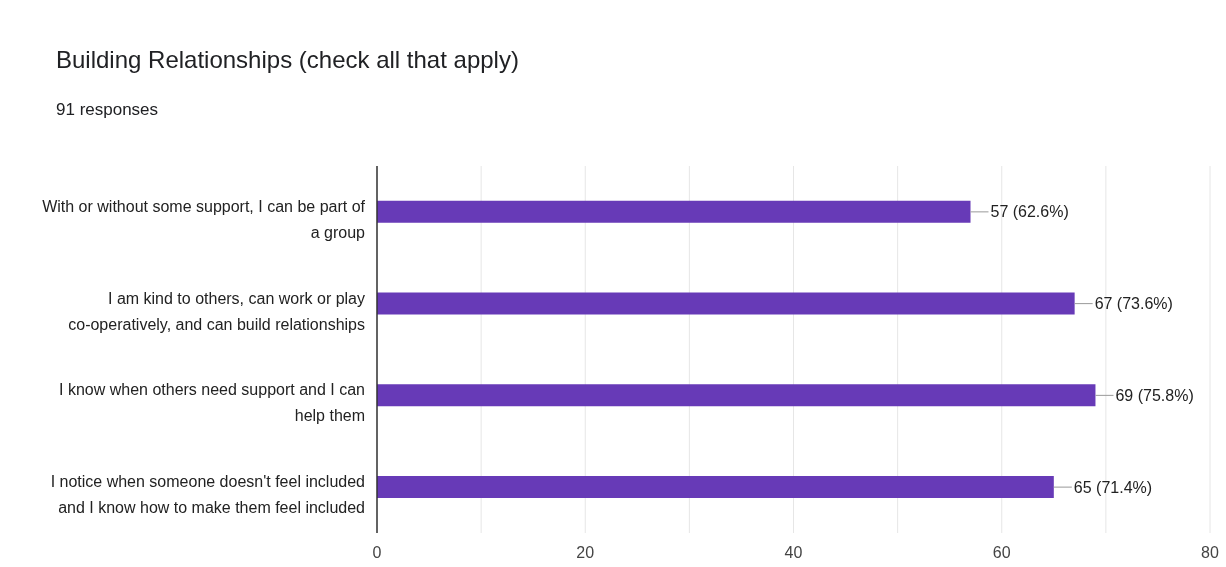  I want to click on text: 91 responses, so click(107, 110).